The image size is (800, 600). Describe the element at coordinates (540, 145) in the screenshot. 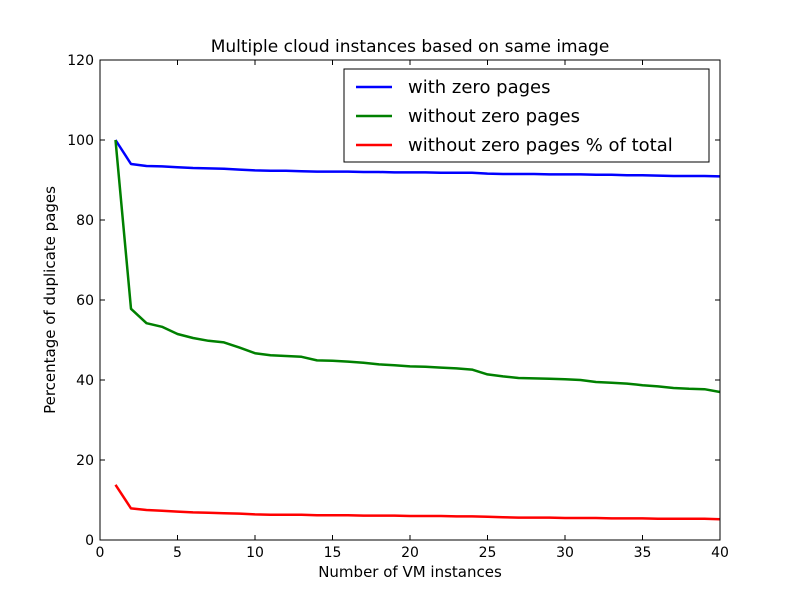

I see `legend-label-3: without zero pages % of total` at that location.